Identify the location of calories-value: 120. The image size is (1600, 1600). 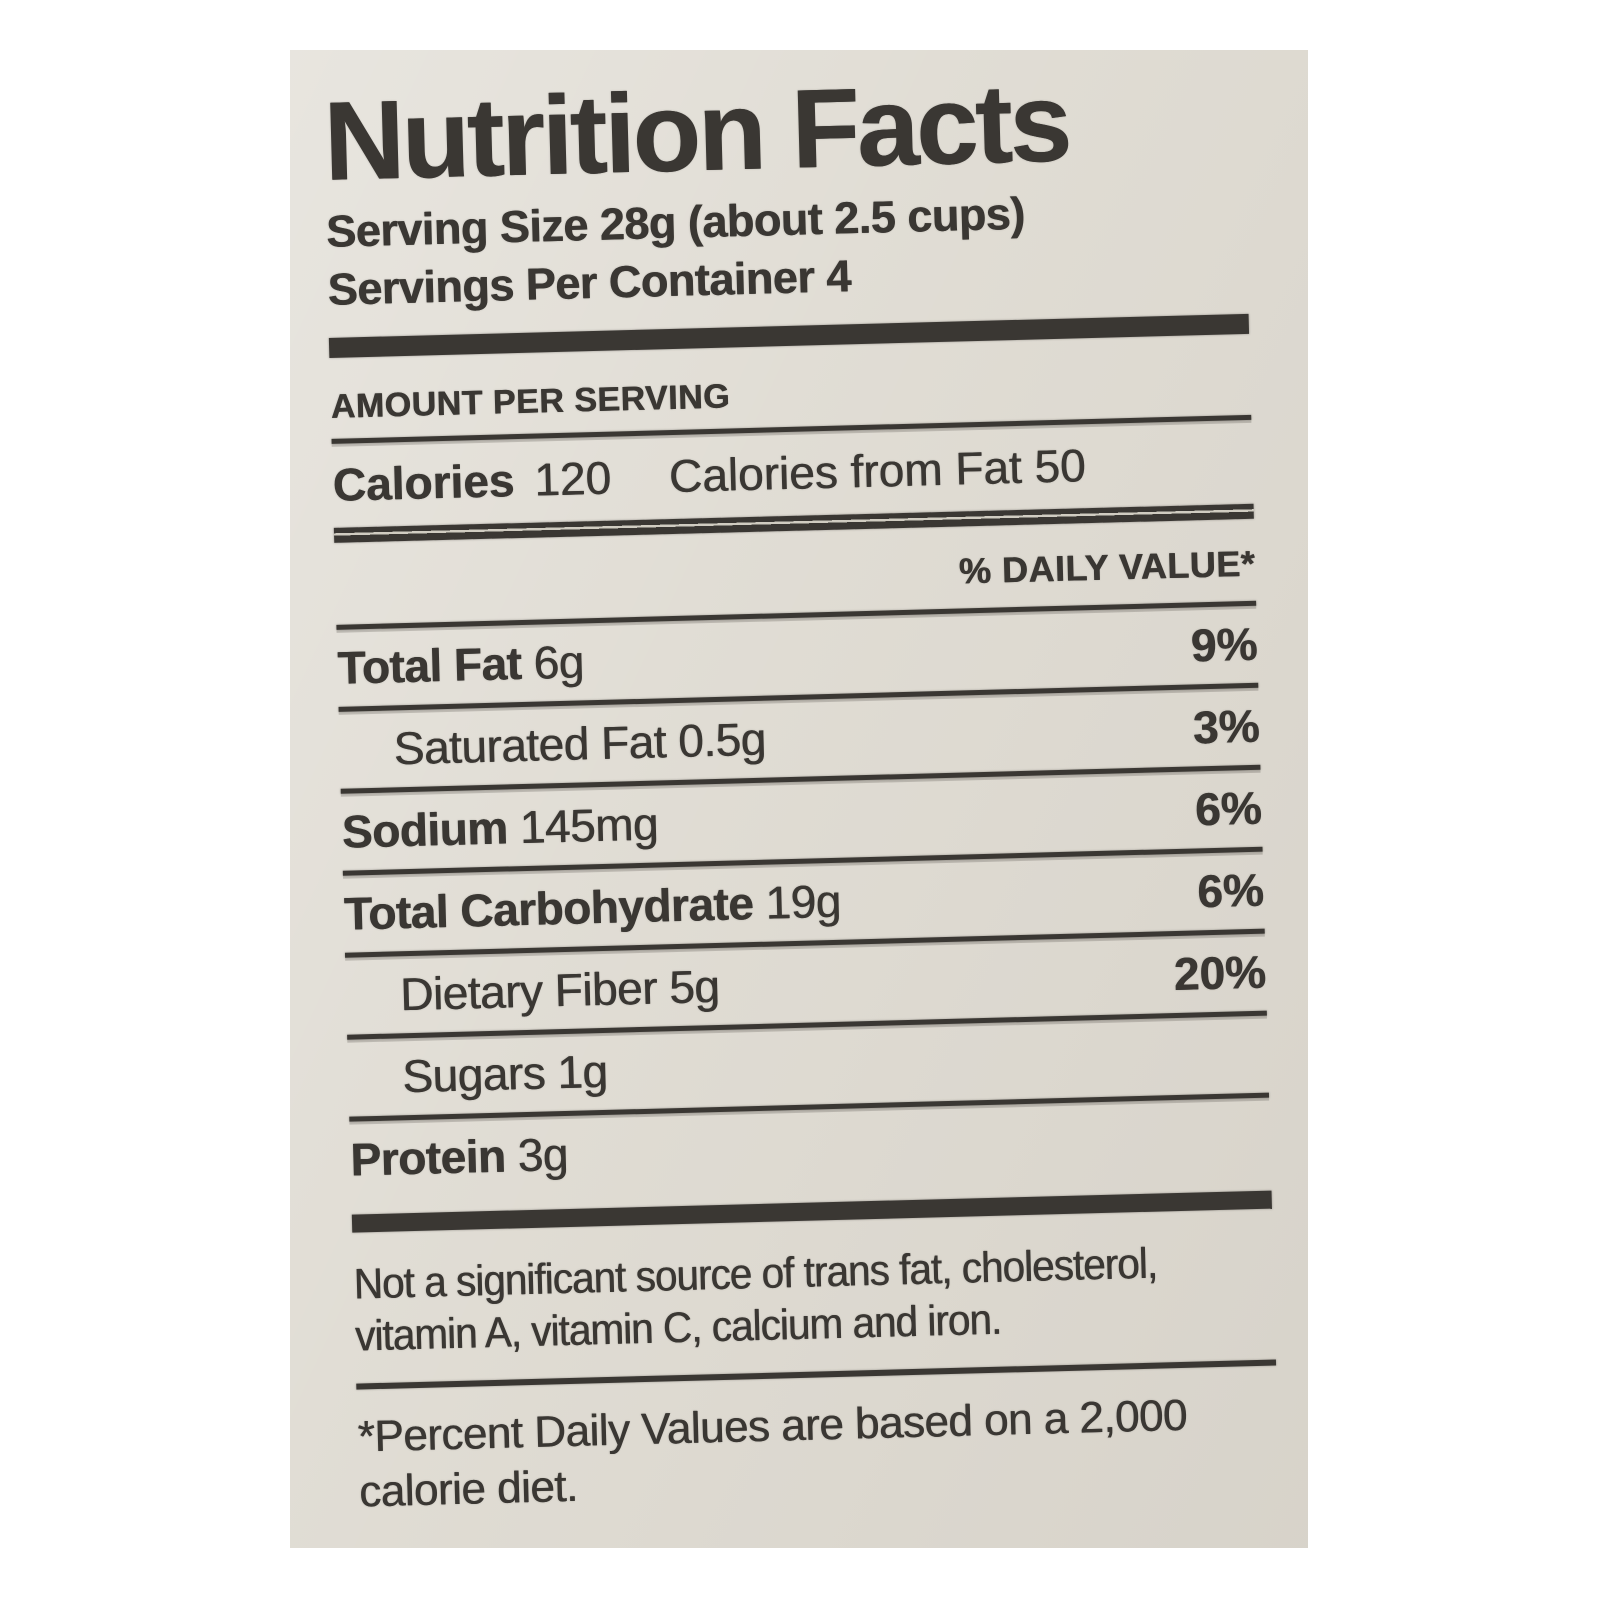
(572, 478).